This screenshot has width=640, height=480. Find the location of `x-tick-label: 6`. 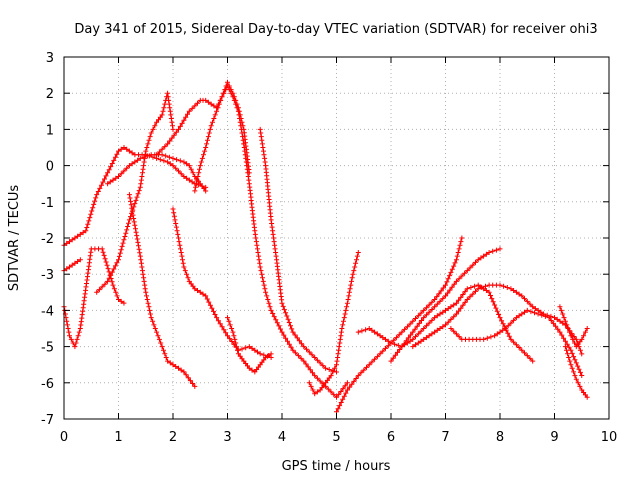

x-tick-label: 6 is located at coordinates (391, 437).